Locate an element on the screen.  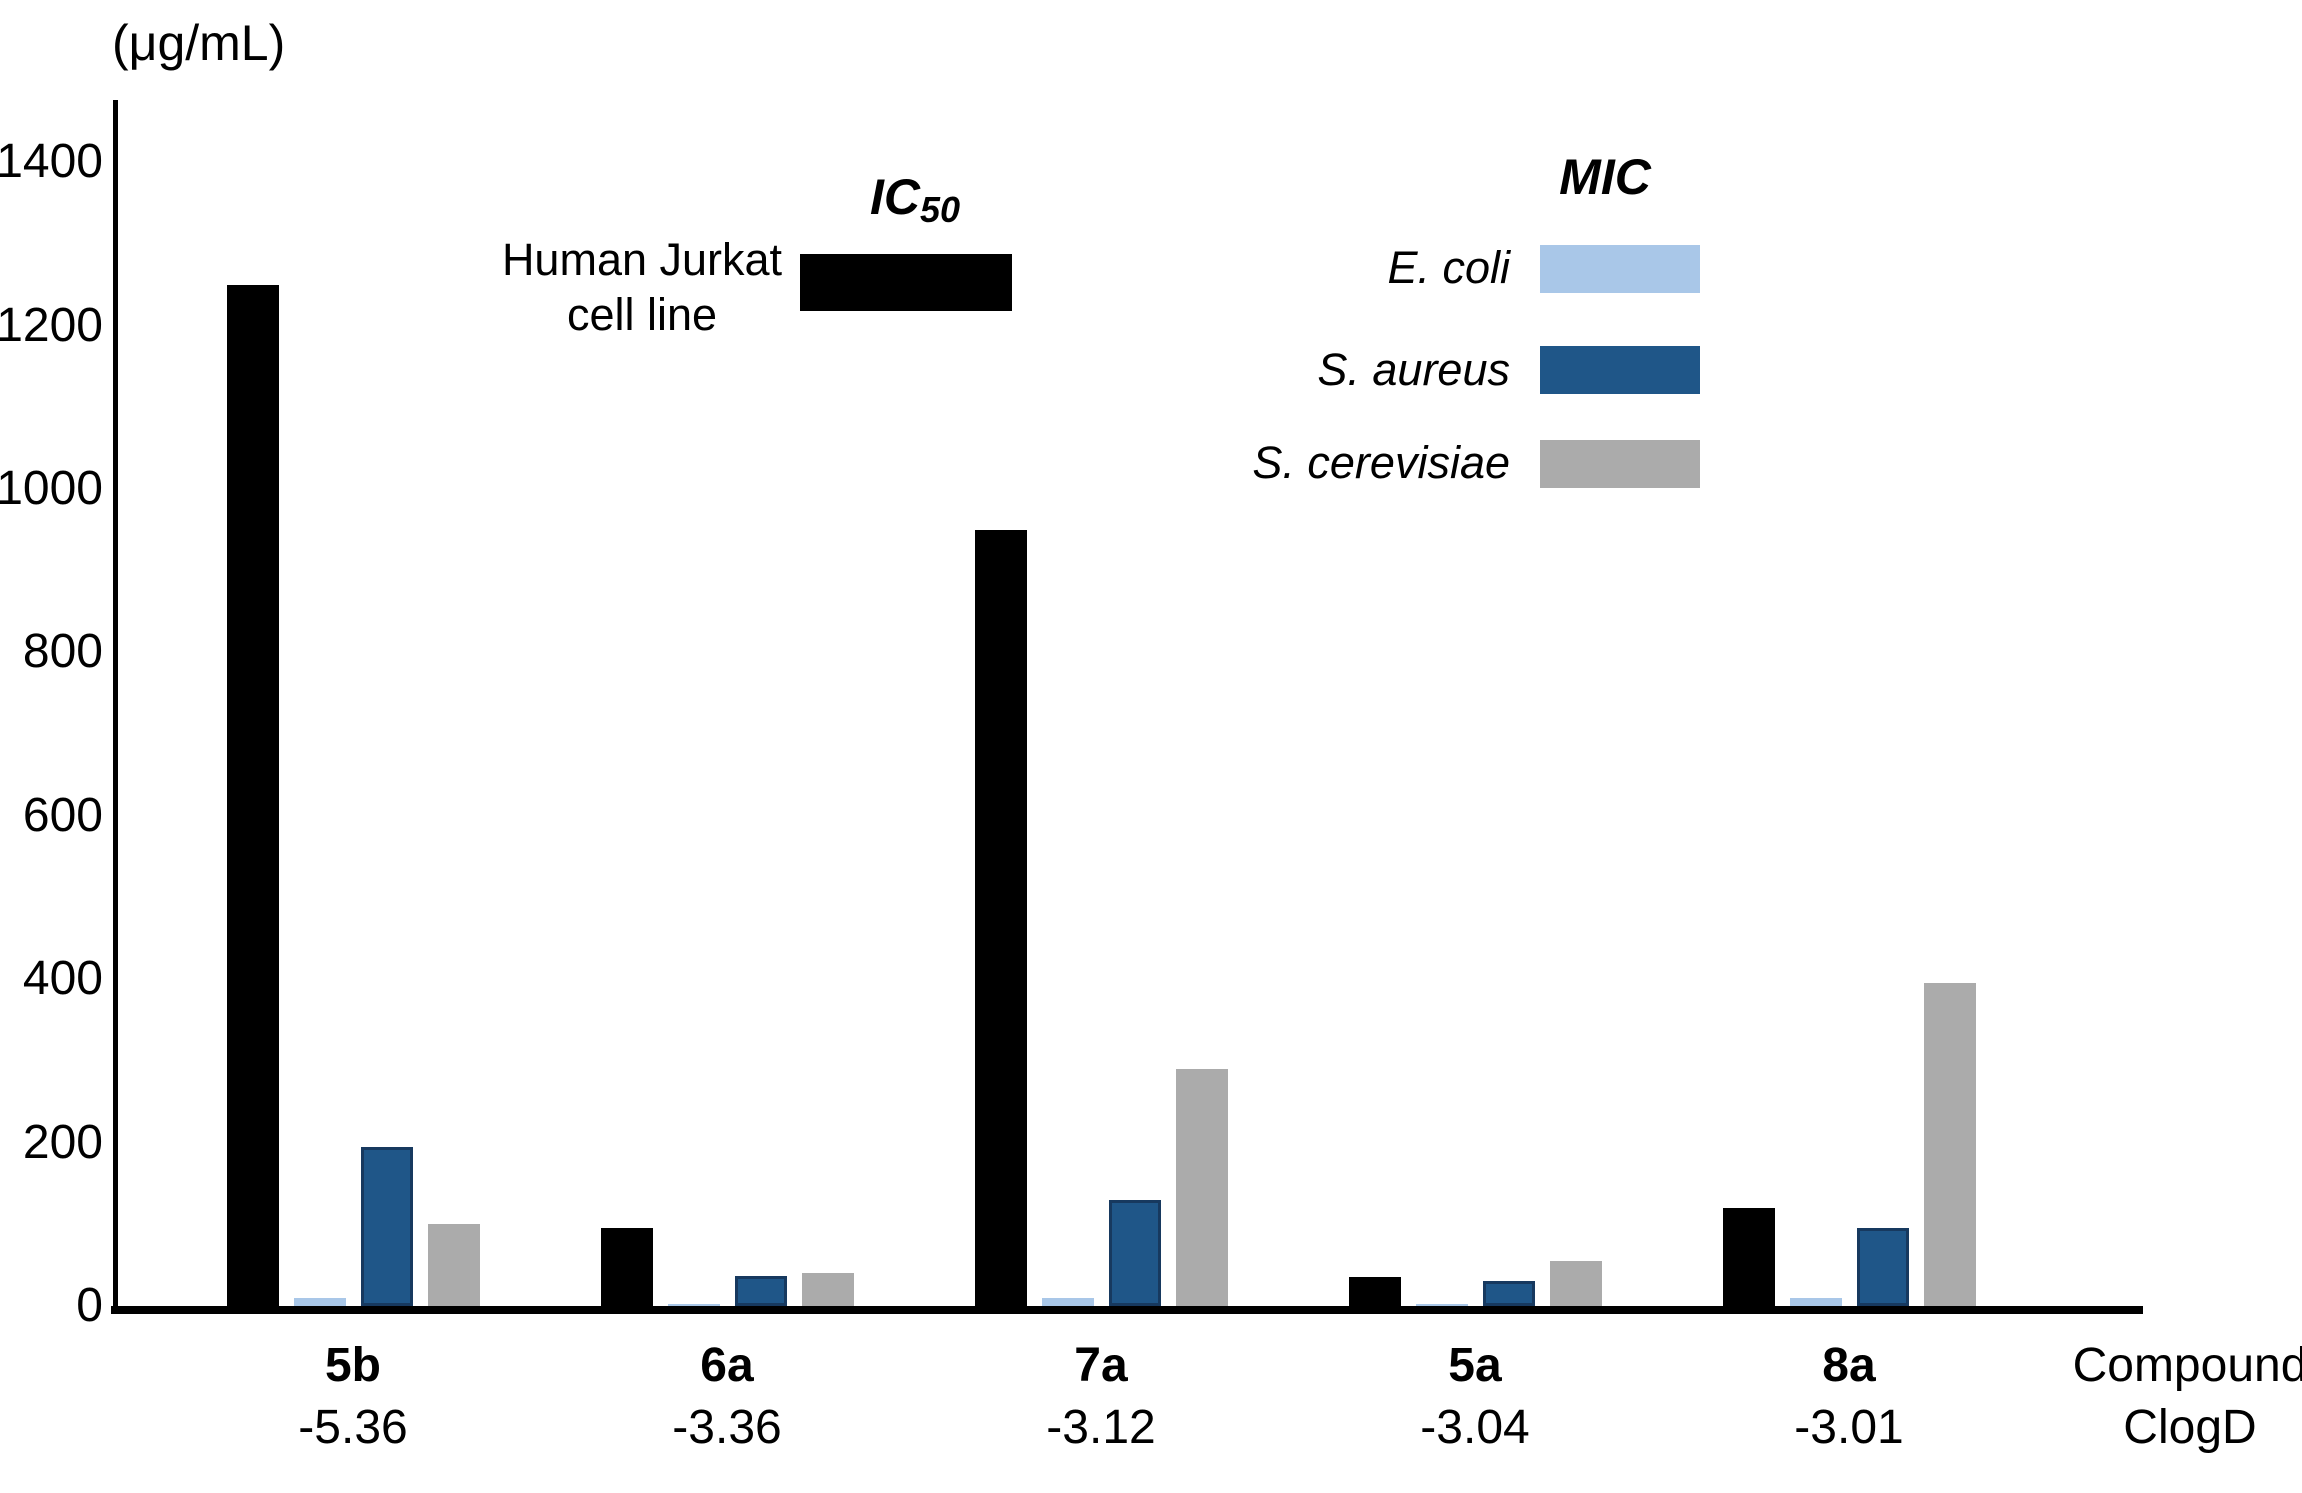
legend-ic50-title-main: IC is located at coordinates (894, 197).